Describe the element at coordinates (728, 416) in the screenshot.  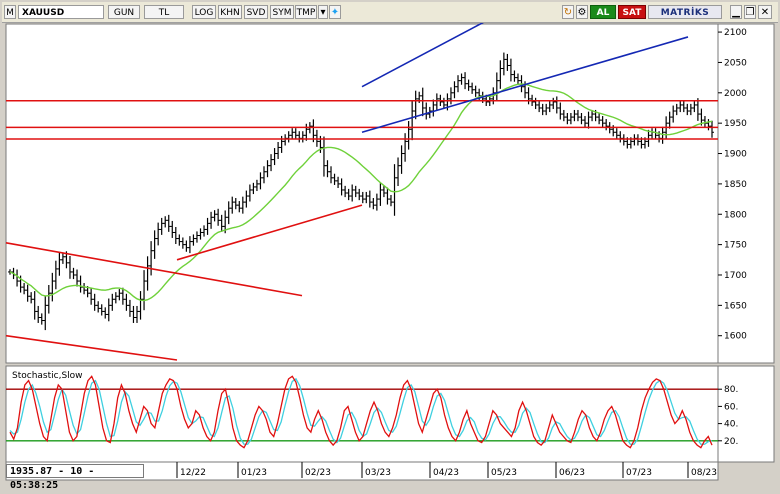
I see `stochastic-axis-ticks: 20. 40. 60. 80.` at that location.